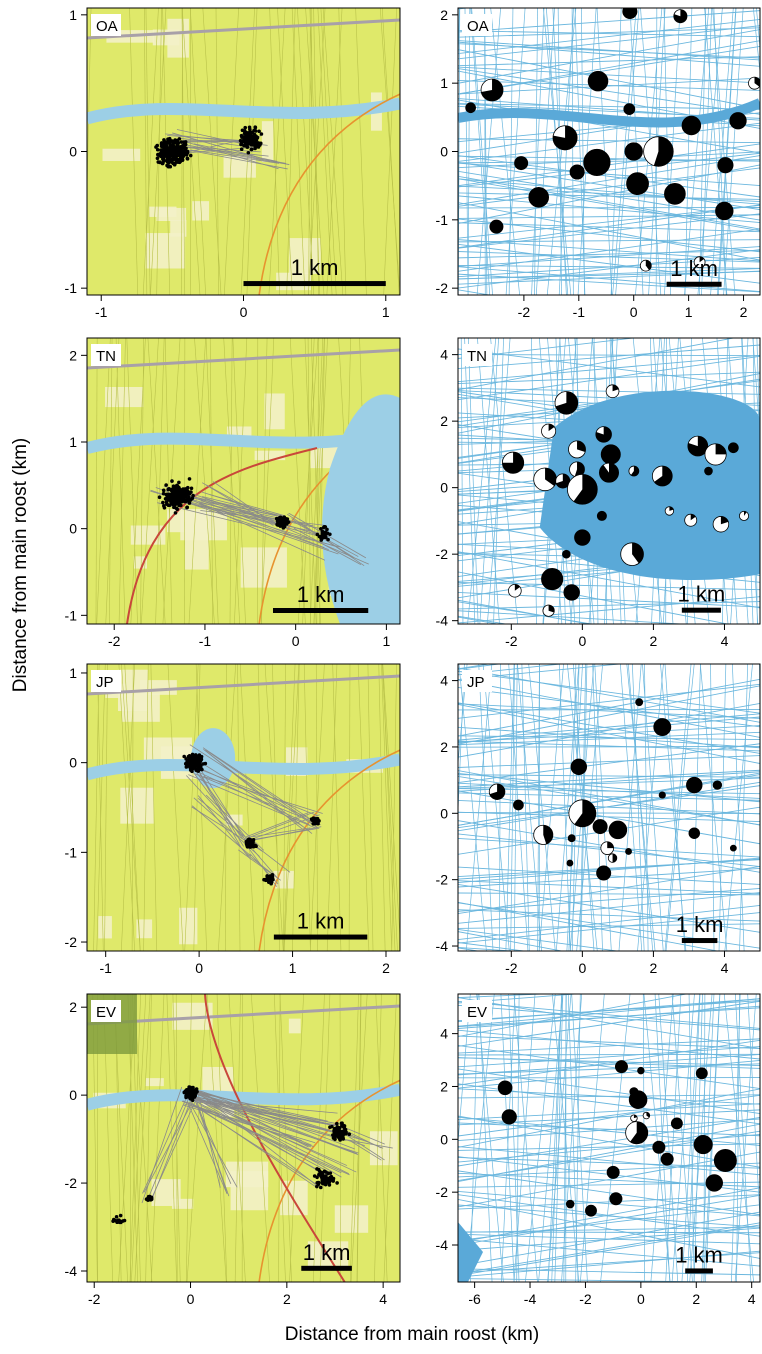 This screenshot has width=762, height=1354. Describe the element at coordinates (71, 288) in the screenshot. I see `y-tick-label: -1` at that location.